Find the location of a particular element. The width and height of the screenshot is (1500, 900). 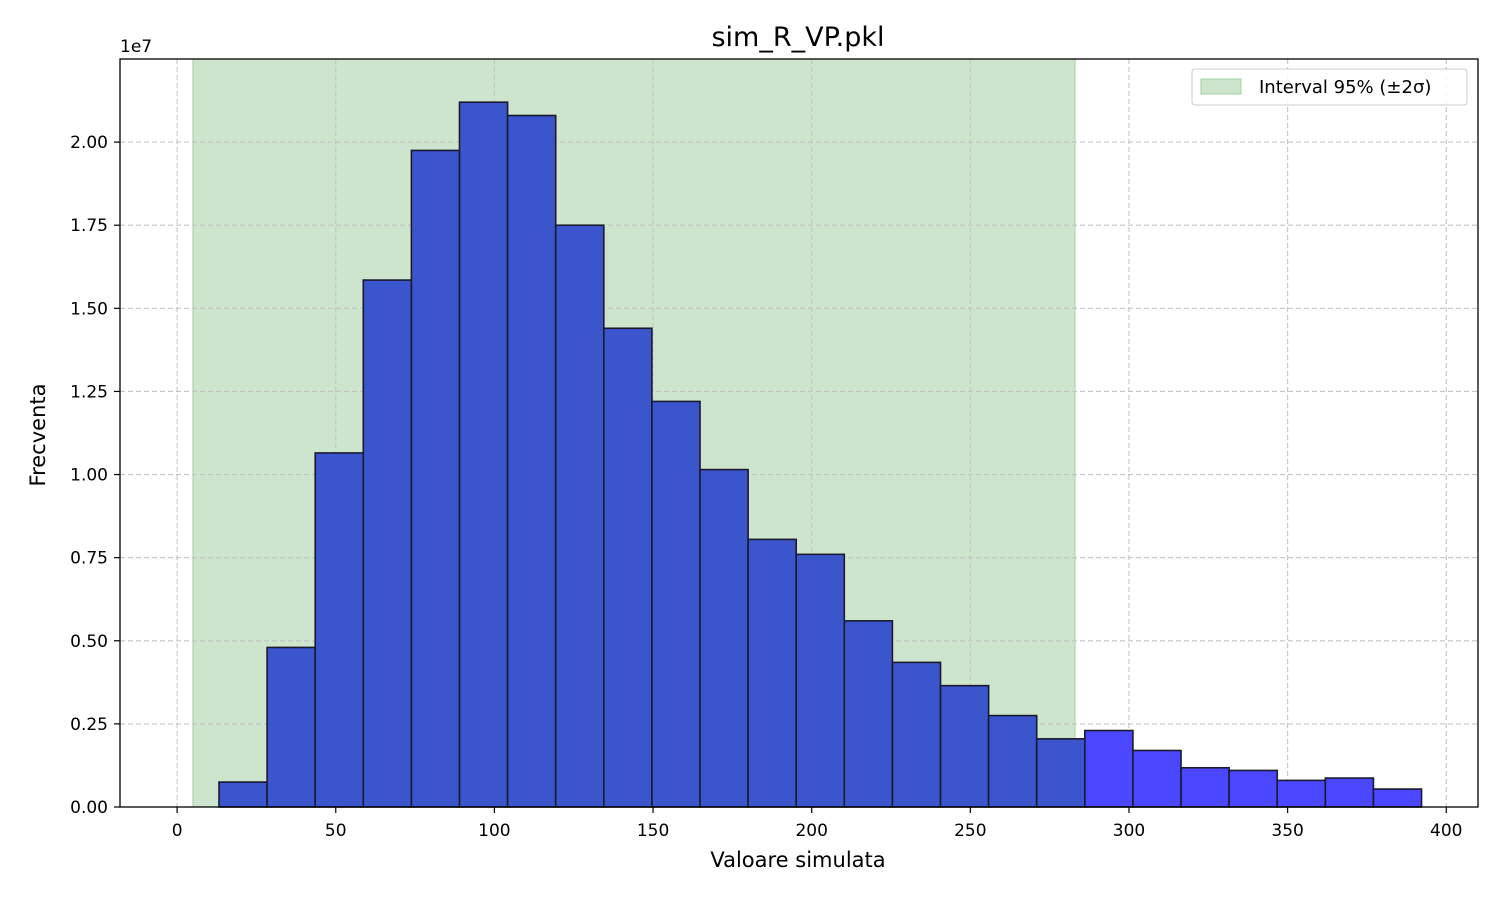

y-tick-label: 1.50 is located at coordinates (89, 309).